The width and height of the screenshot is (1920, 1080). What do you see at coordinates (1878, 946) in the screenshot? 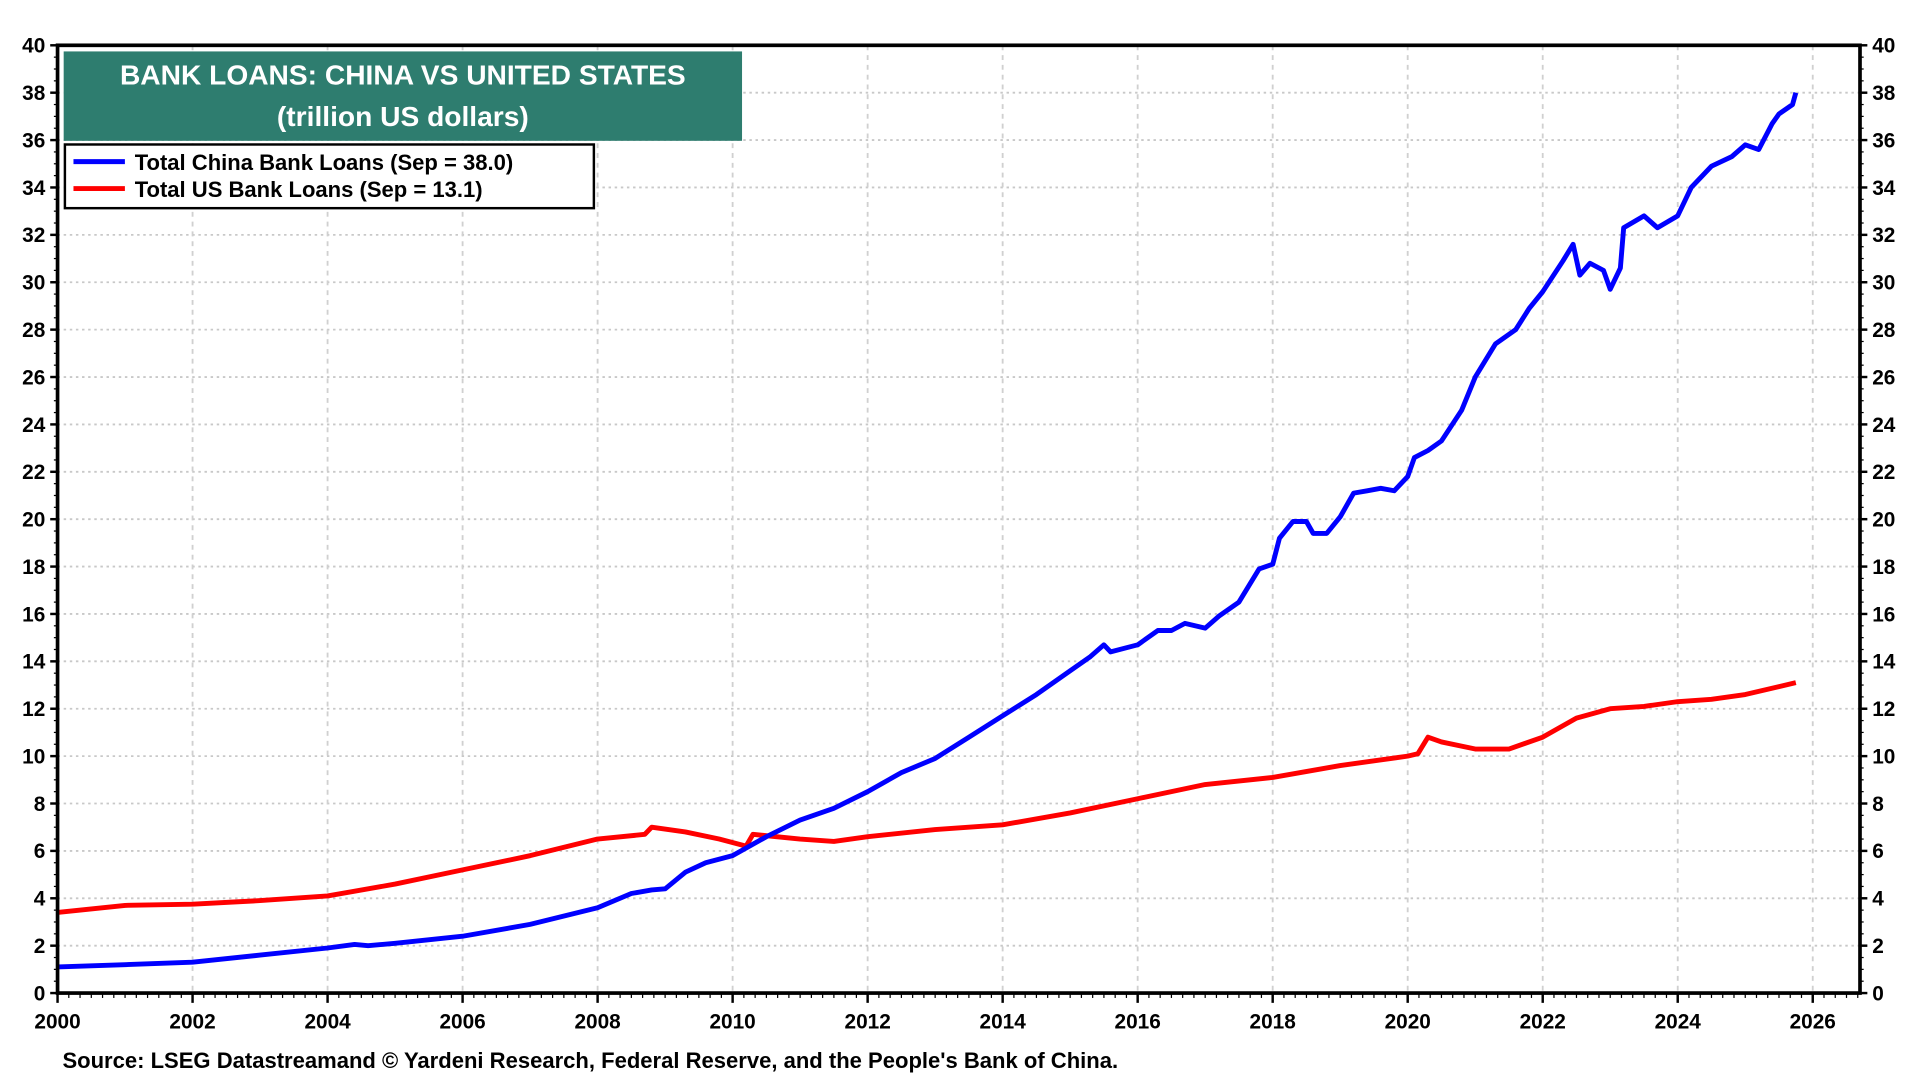
I see `y-tick-label-right: 2` at bounding box center [1878, 946].